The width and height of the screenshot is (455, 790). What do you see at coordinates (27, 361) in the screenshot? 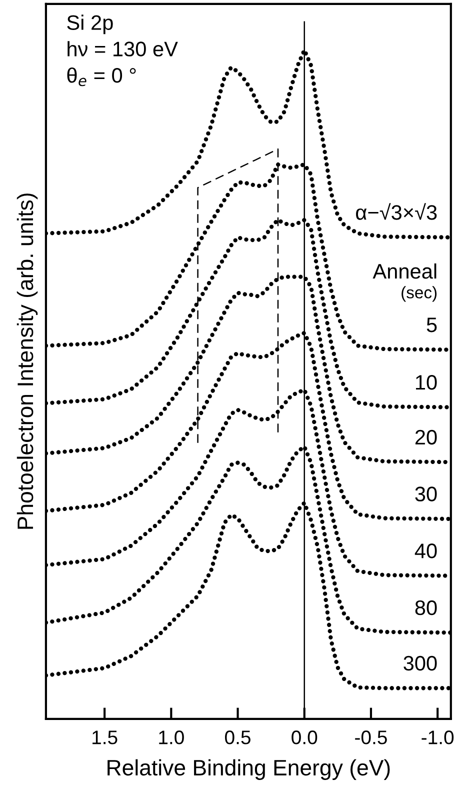
I see `y-axis-title: Photoelectron Intensity (arb. units)` at bounding box center [27, 361].